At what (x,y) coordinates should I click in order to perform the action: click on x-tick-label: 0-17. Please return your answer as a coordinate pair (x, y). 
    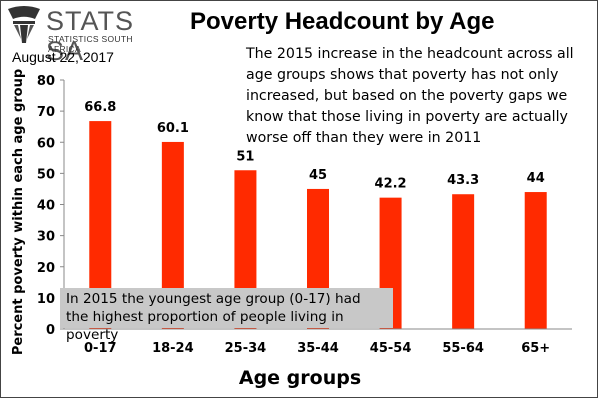
    Looking at the image, I should click on (100, 348).